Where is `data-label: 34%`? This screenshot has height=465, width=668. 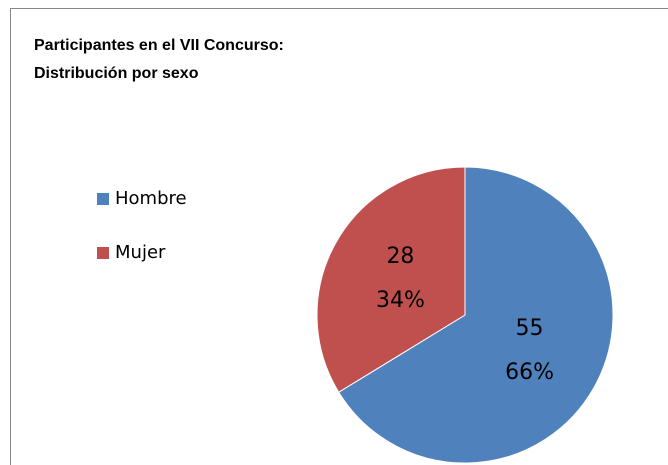 data-label: 34% is located at coordinates (400, 300).